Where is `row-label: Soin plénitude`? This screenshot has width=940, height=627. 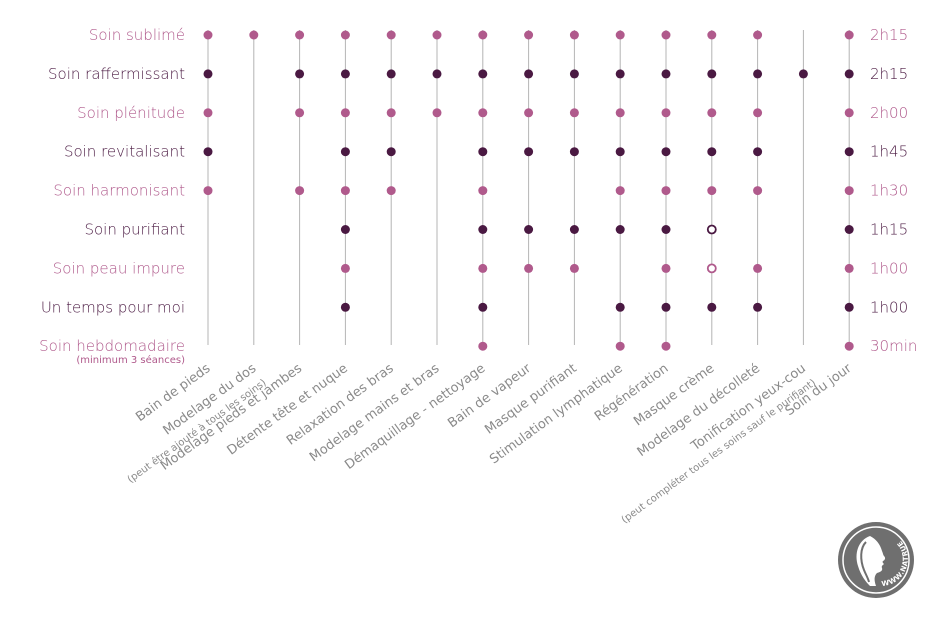
row-label: Soin plénitude is located at coordinates (131, 113).